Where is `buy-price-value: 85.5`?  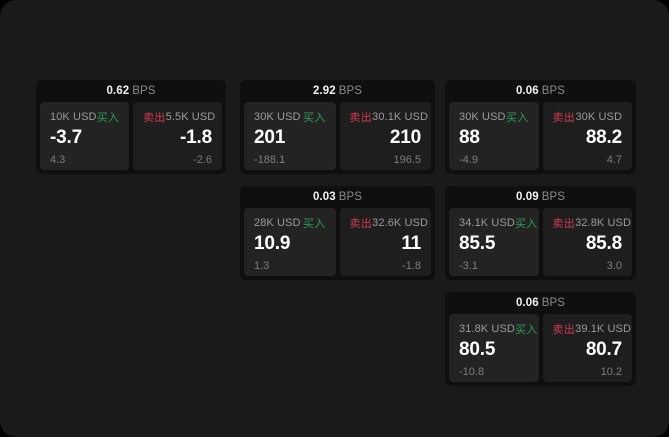 buy-price-value: 85.5 is located at coordinates (477, 243).